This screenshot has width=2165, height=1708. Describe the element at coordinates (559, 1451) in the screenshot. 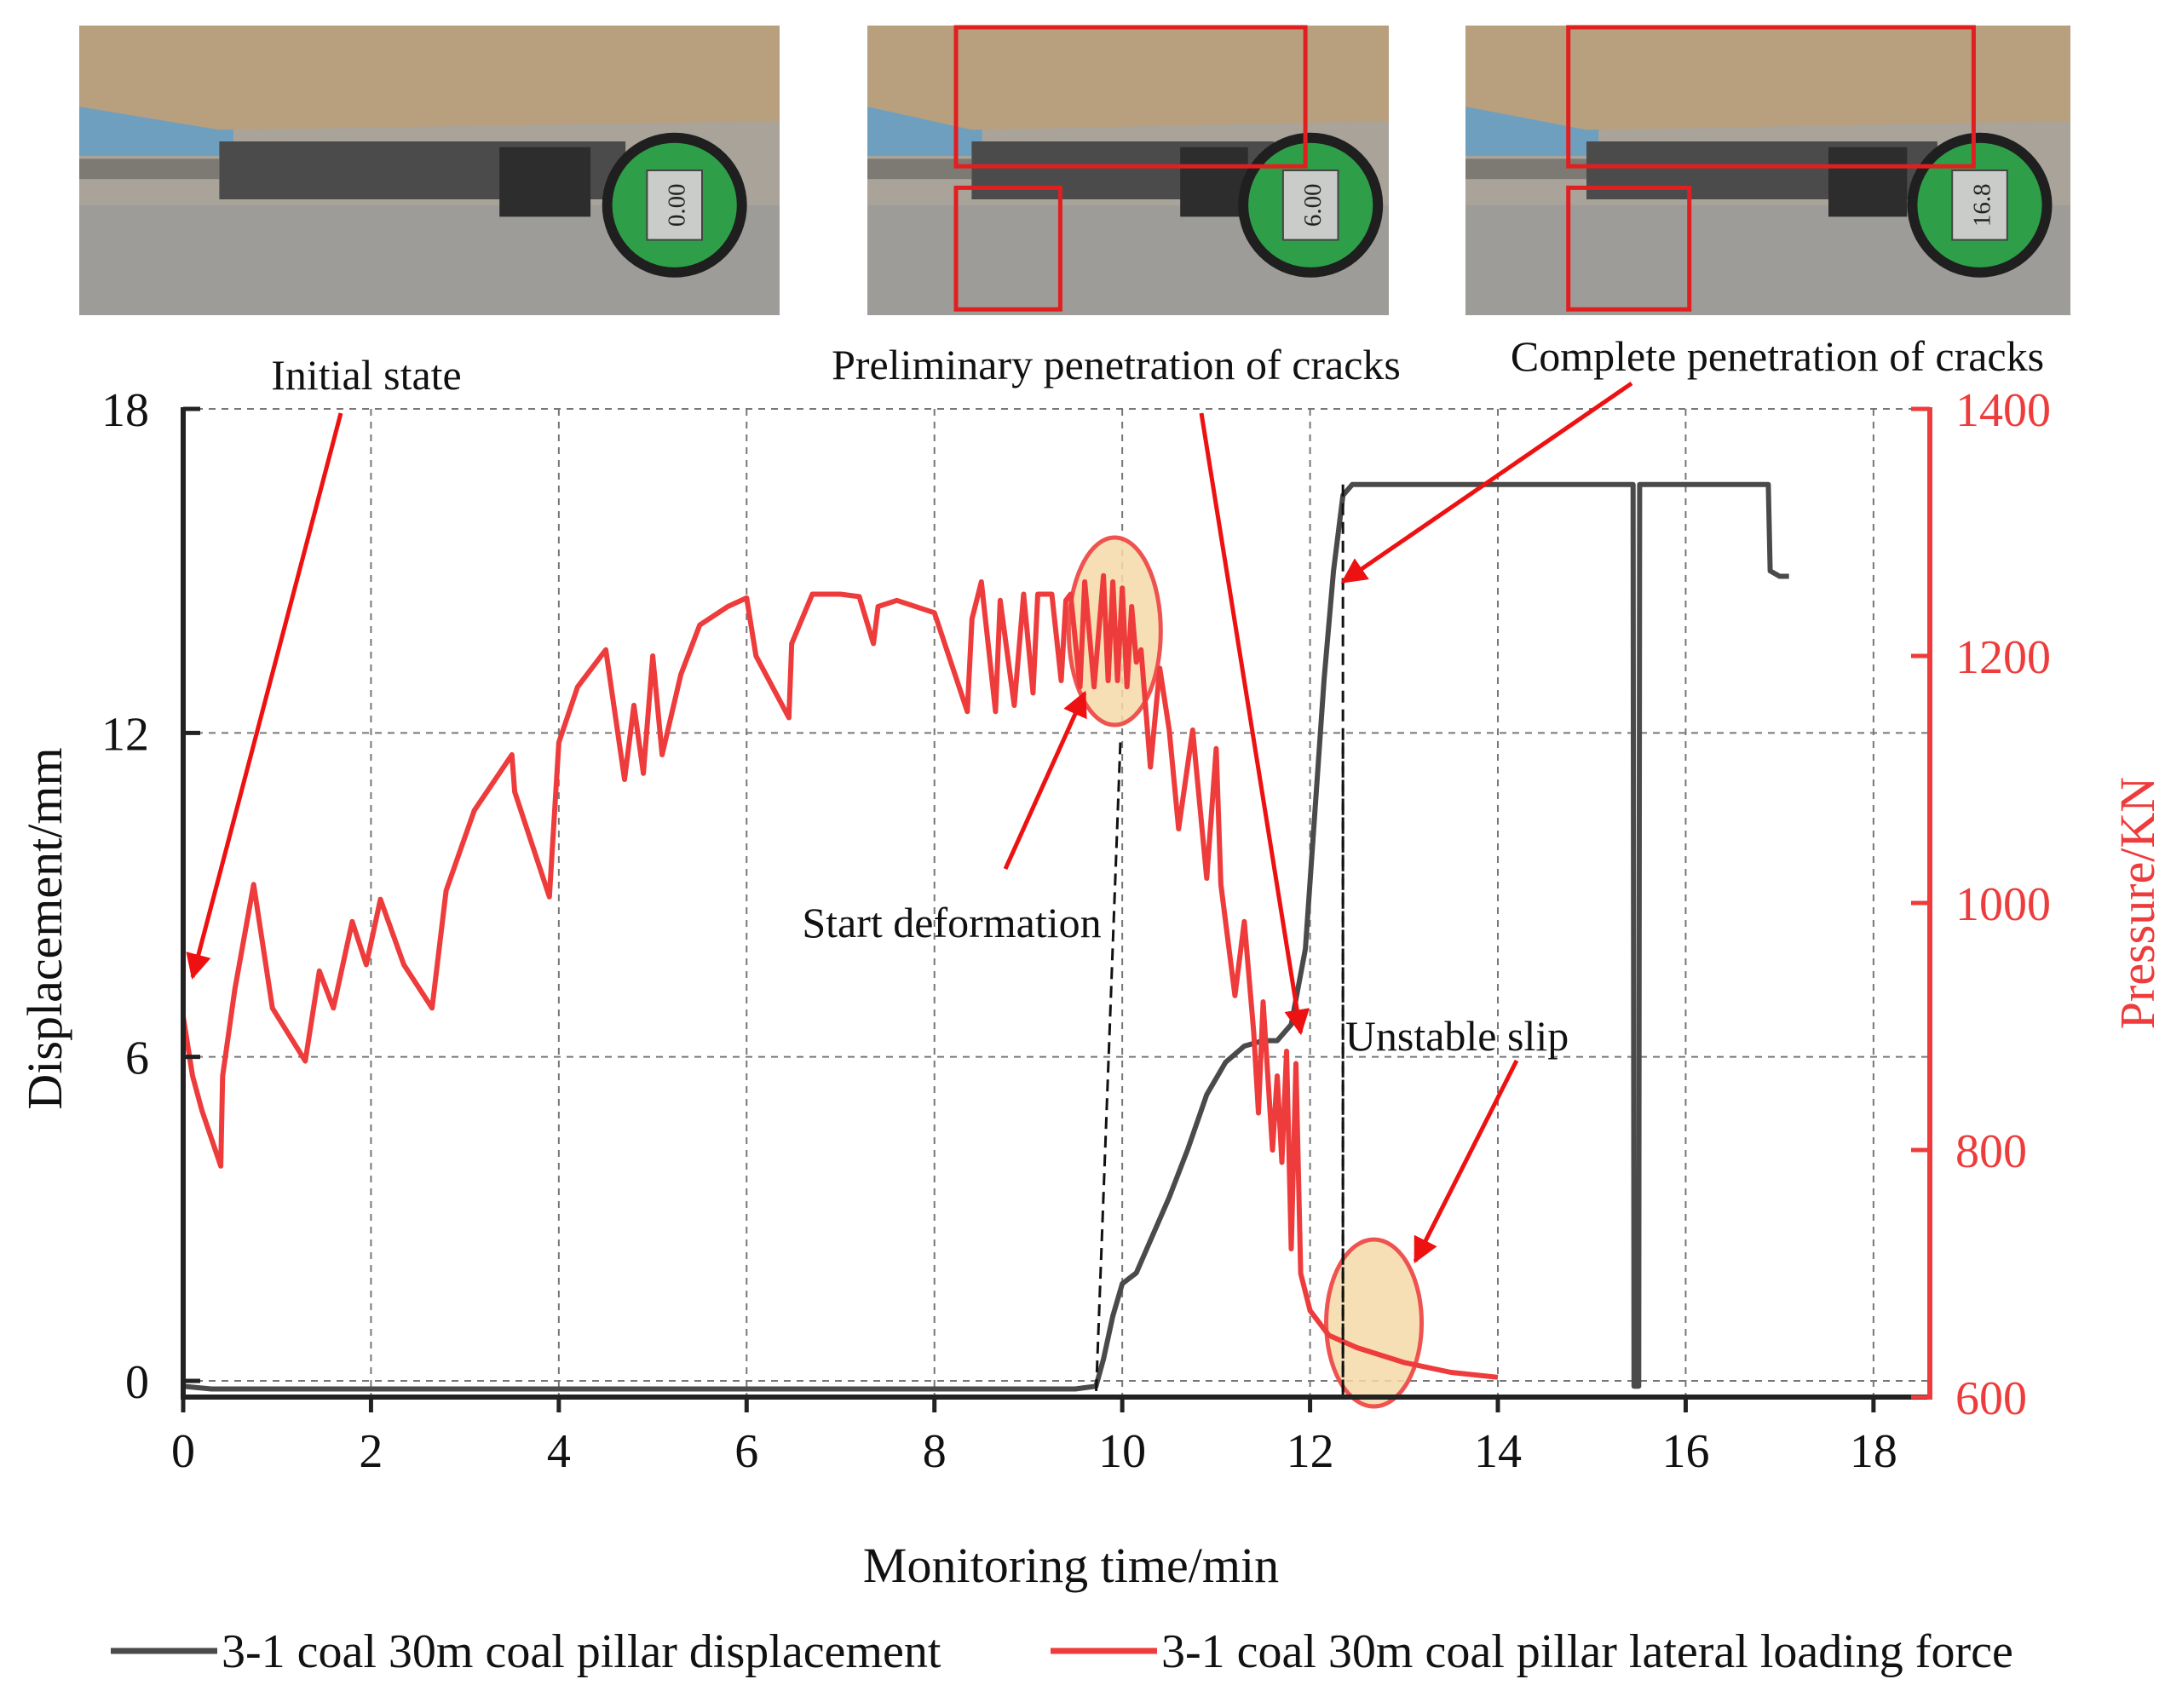

I see `x-tick-label: 4` at that location.